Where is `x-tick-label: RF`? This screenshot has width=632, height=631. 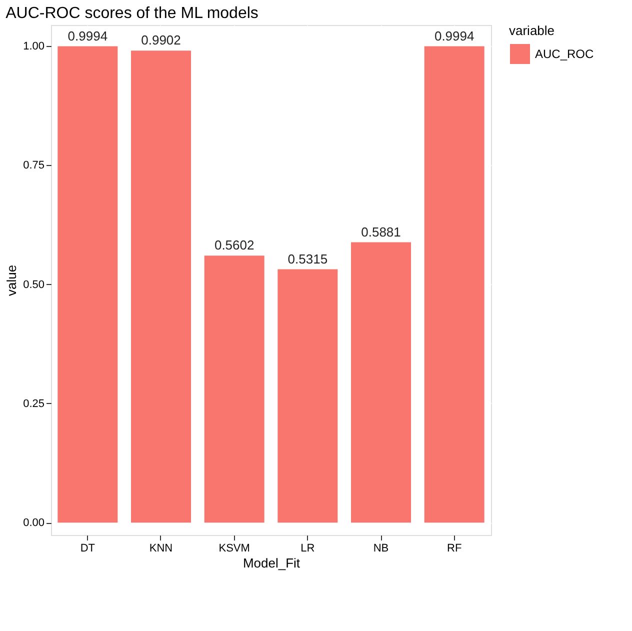
x-tick-label: RF is located at coordinates (454, 548).